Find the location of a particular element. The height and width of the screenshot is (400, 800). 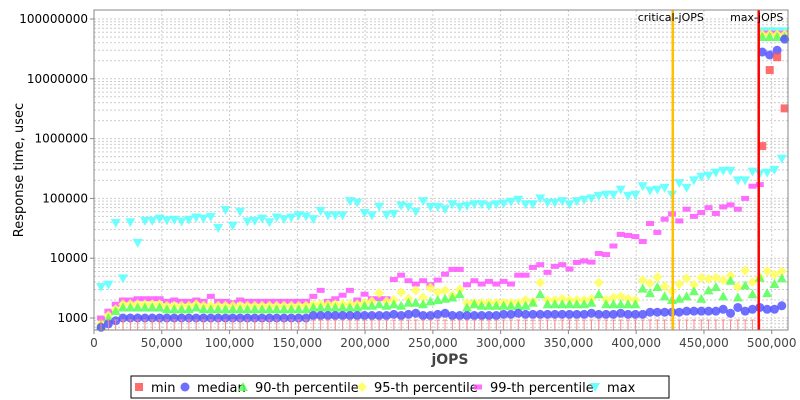

x-tick-label: 500,000 is located at coordinates (772, 343).